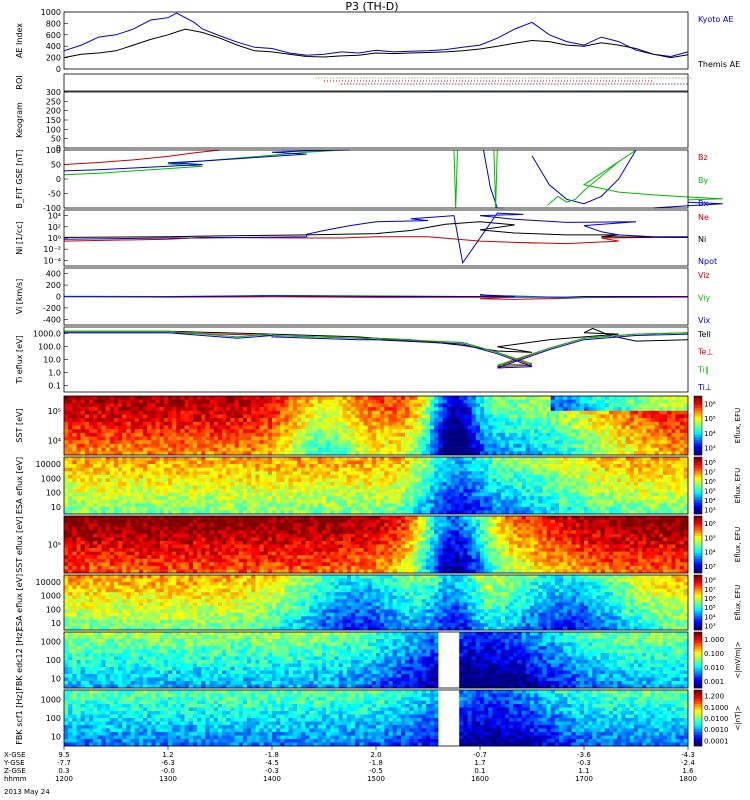 This screenshot has width=750, height=800. What do you see at coordinates (688, 205) in the screenshot?
I see `series-segment` at bounding box center [688, 205].